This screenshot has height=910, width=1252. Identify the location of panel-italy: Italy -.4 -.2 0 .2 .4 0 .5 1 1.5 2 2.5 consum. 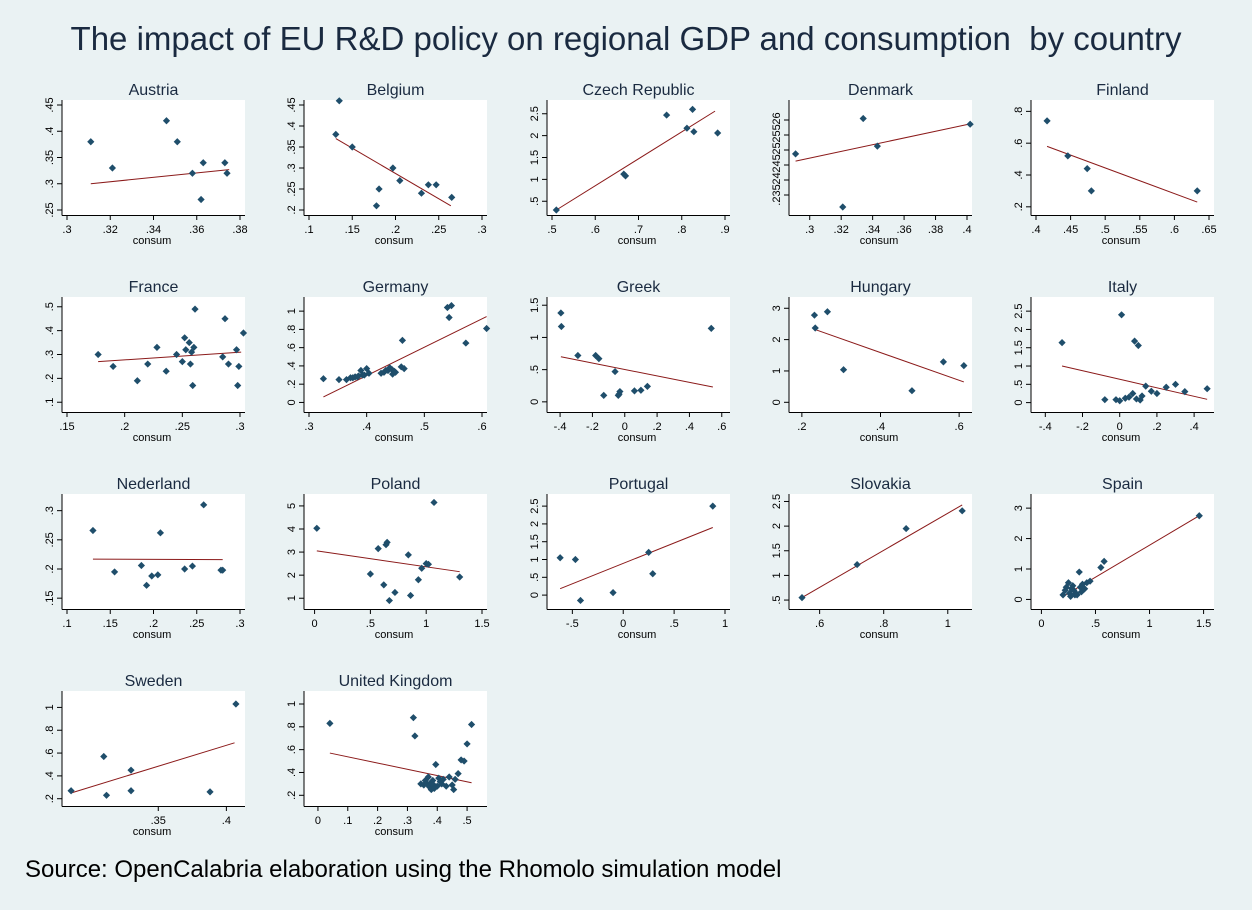
(1113, 361).